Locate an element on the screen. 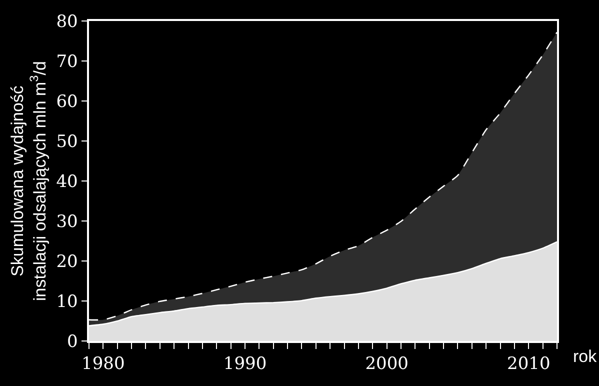  y-tick-label: 0 is located at coordinates (72, 342).